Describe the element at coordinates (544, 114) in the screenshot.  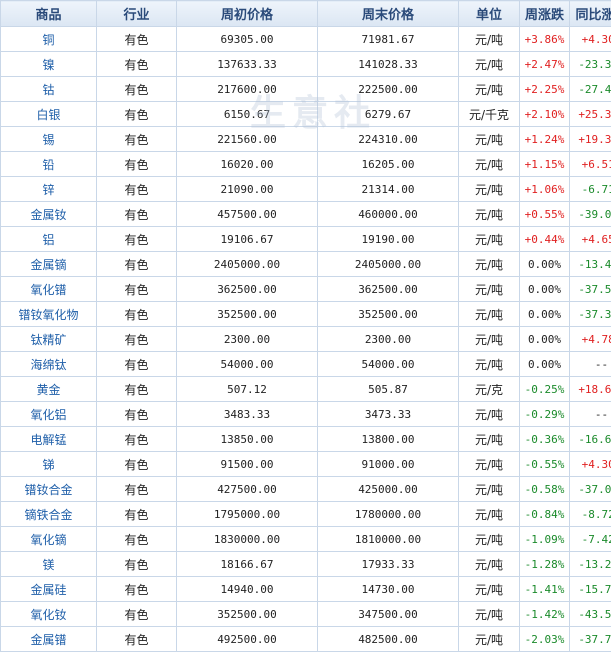
I see `weekly-change: +2.10%` at that location.